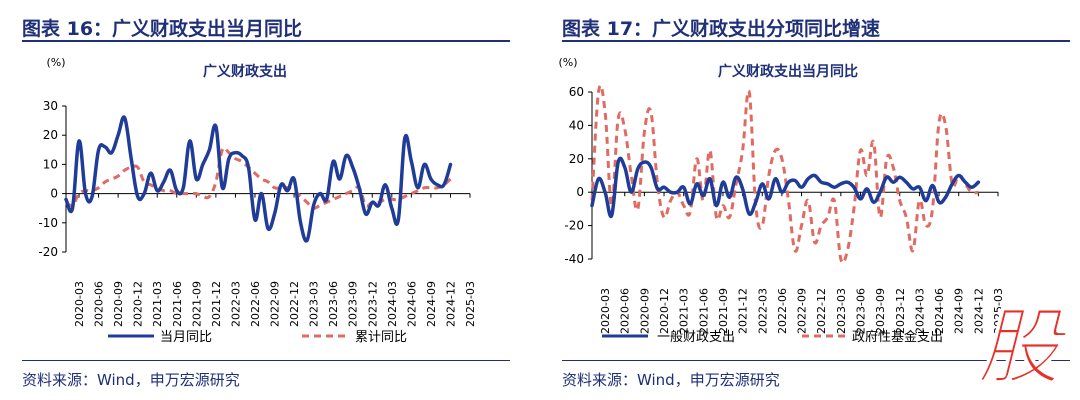 The image size is (1080, 400). I want to click on x-tick-label: 2024-09, so click(959, 311).